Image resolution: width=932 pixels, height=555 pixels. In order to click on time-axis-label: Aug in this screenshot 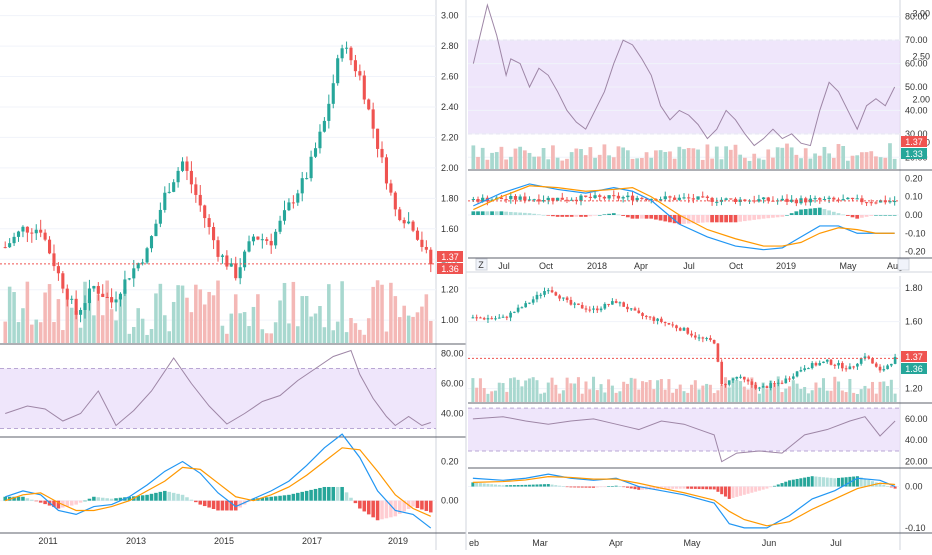, I will do `click(895, 266)`.